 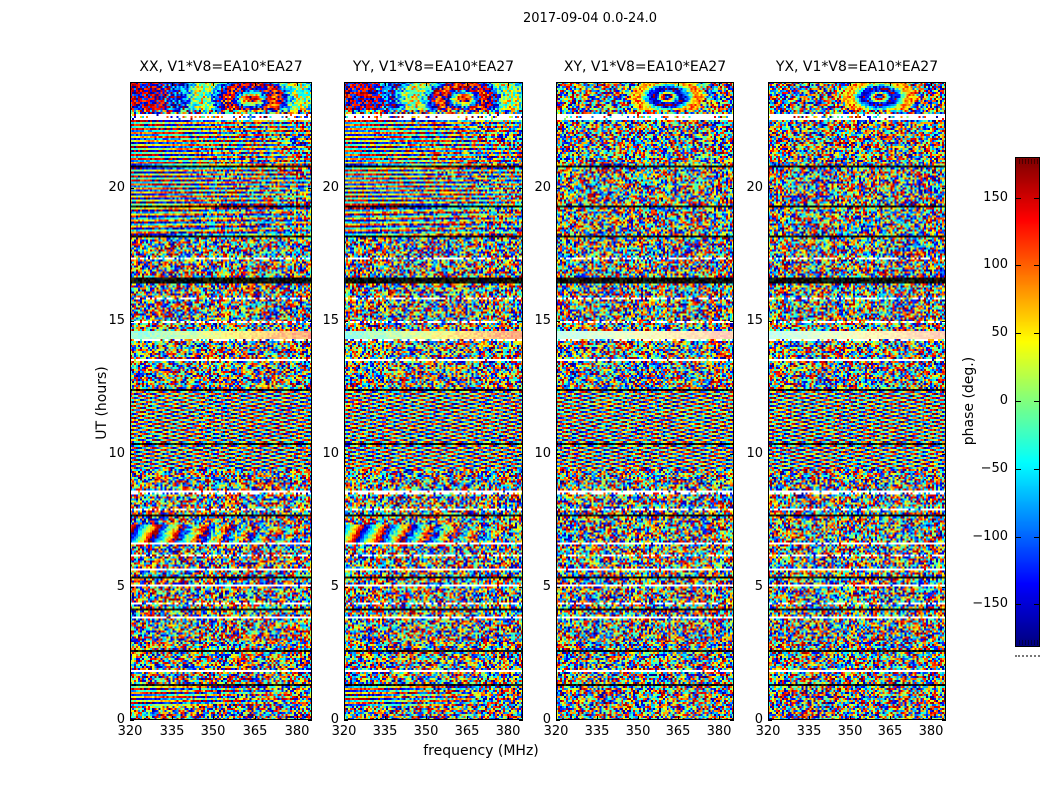 What do you see at coordinates (754, 453) in the screenshot?
I see `y-tick-label: 10` at bounding box center [754, 453].